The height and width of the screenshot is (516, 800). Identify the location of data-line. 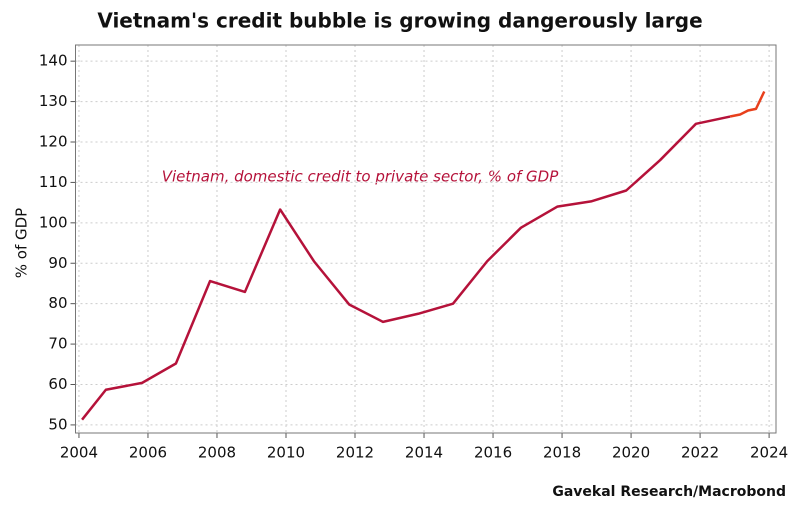
(747, 104).